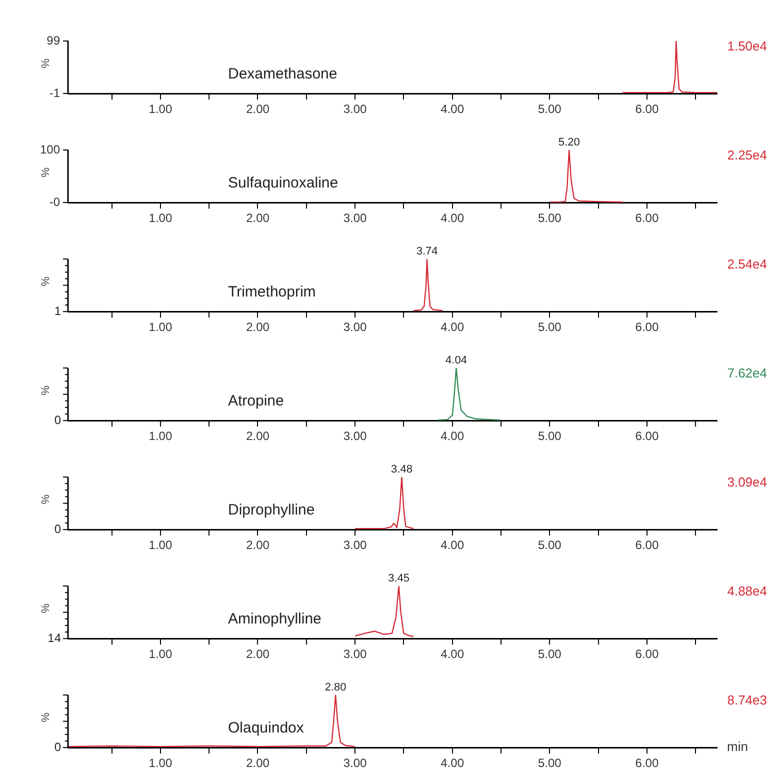 The width and height of the screenshot is (773, 784). Describe the element at coordinates (272, 292) in the screenshot. I see `text: Trimethoprim` at that location.